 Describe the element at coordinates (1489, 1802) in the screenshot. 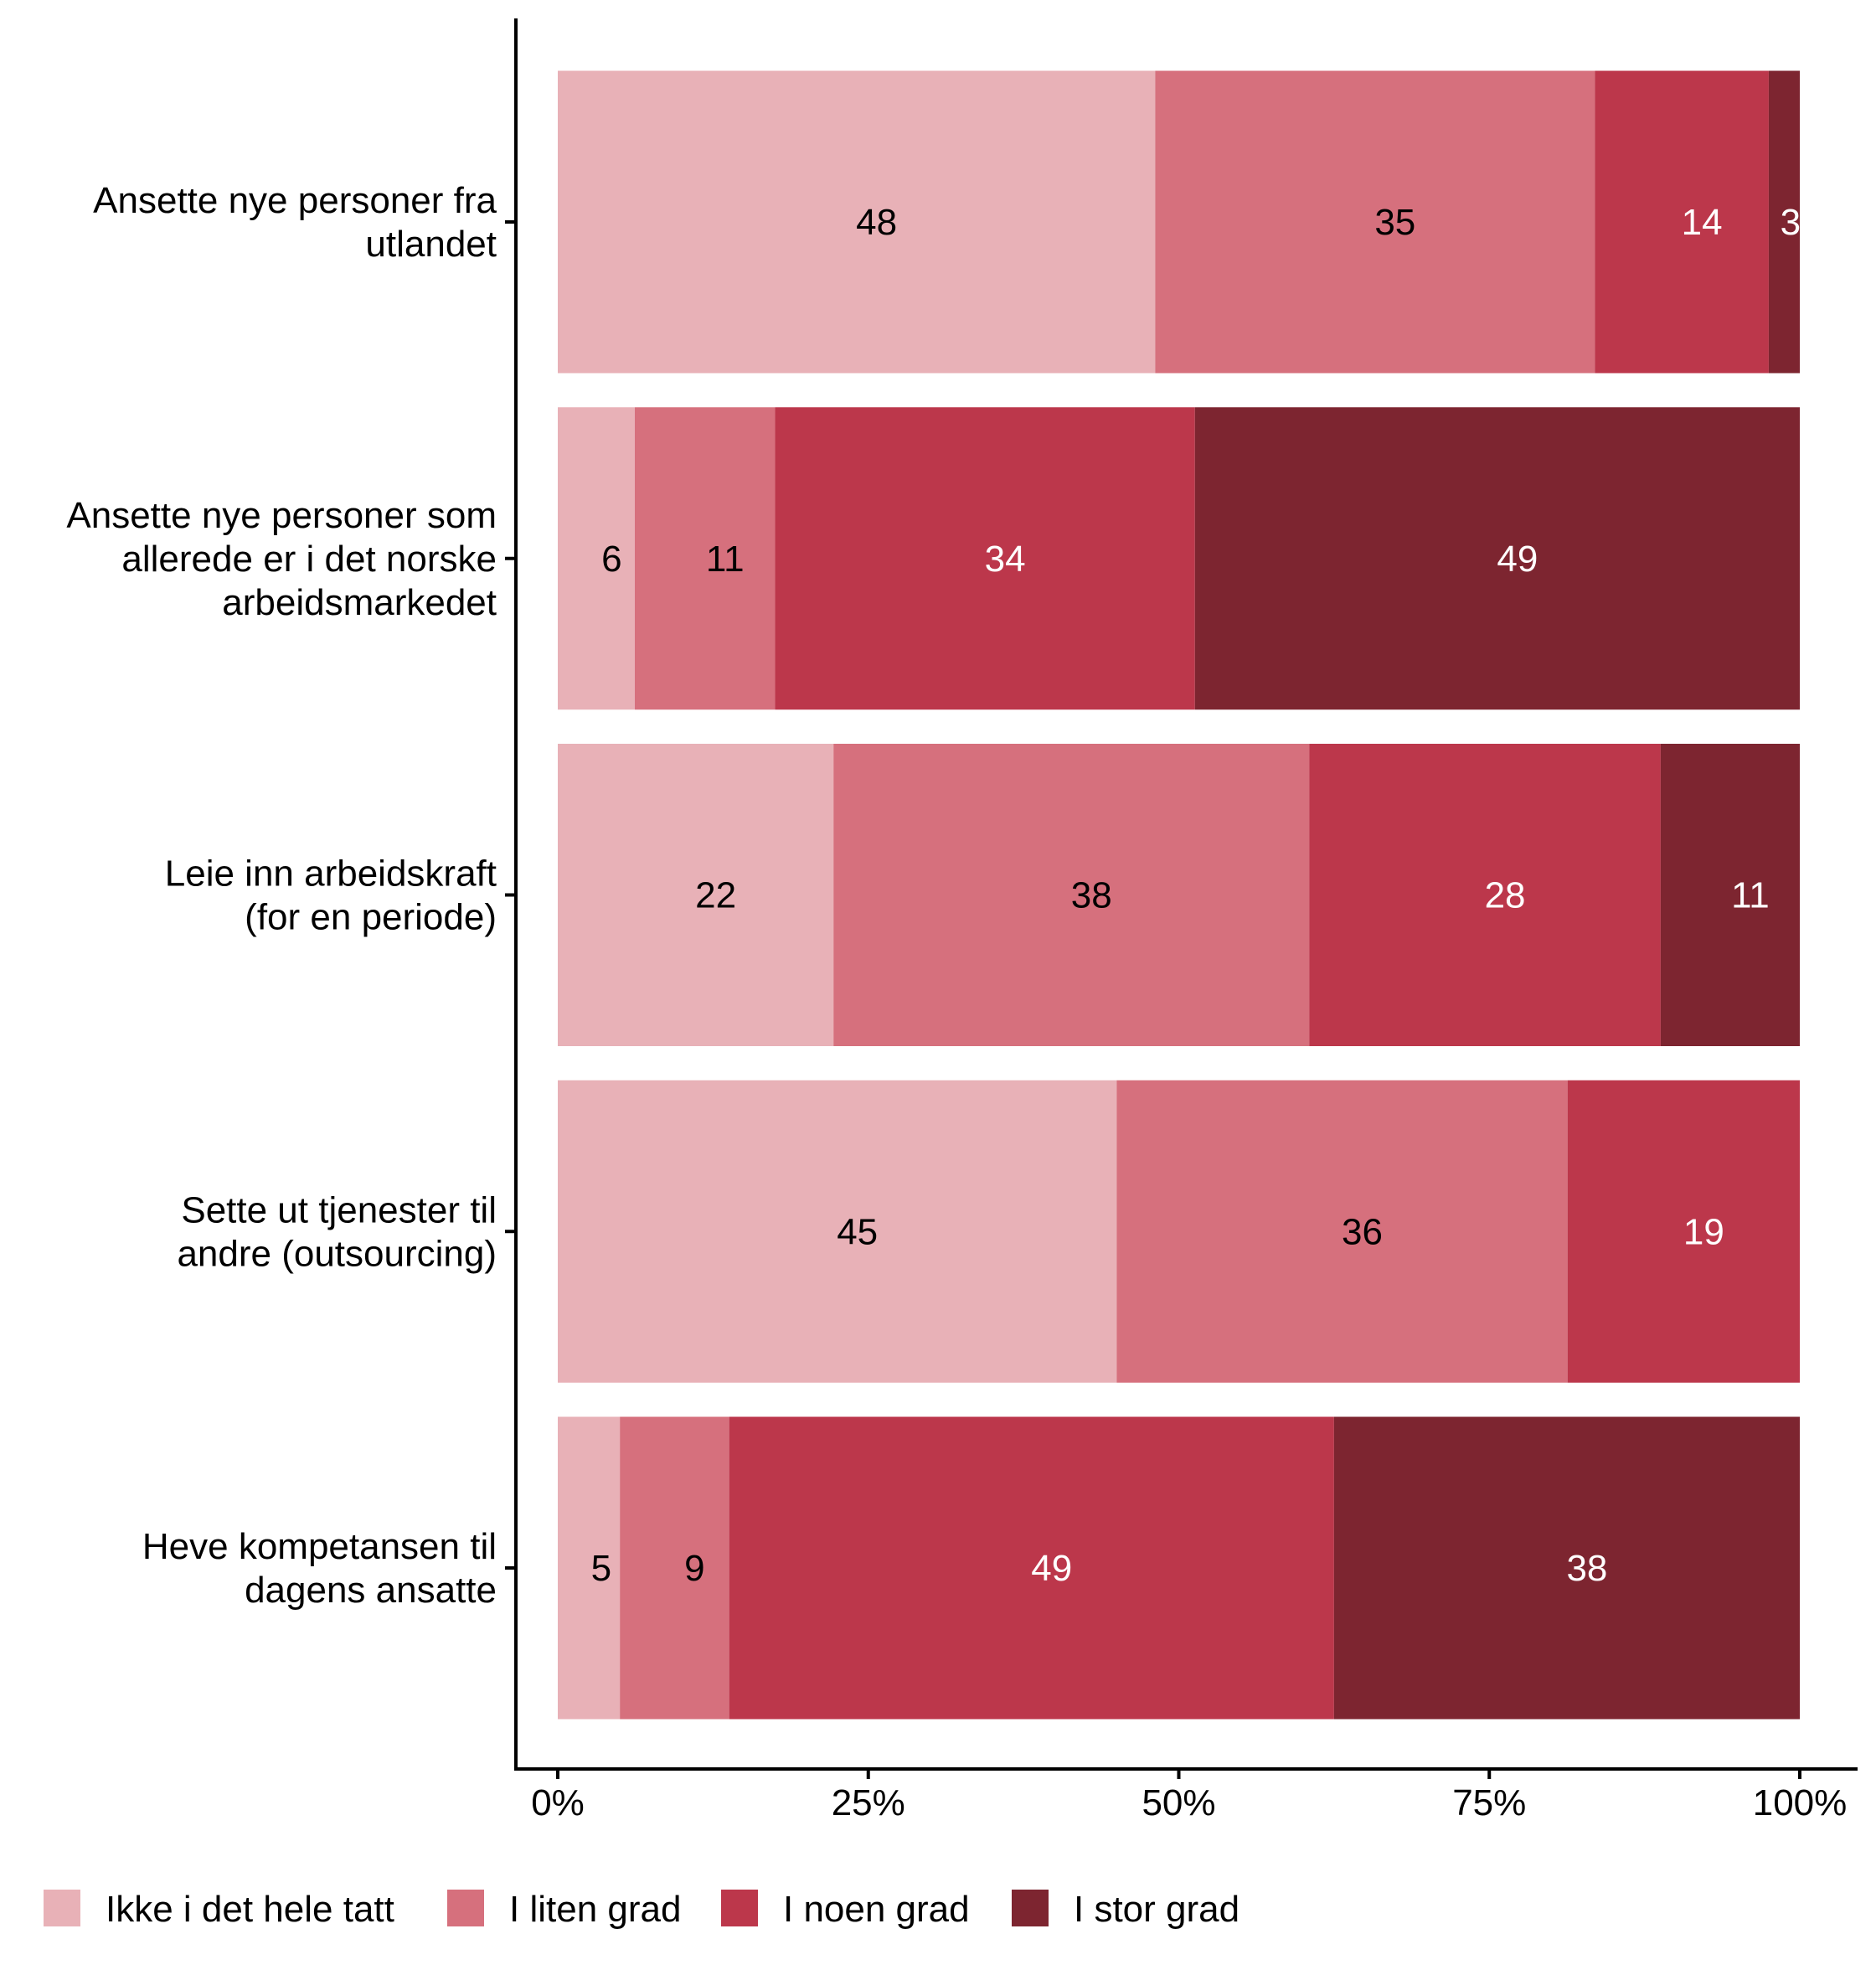

I see `x-tick-label: 75%` at that location.